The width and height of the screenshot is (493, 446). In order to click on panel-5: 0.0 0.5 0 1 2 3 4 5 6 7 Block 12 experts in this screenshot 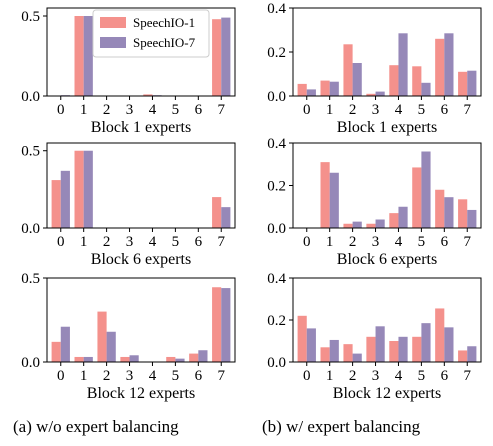, I will do `click(128, 336)`.